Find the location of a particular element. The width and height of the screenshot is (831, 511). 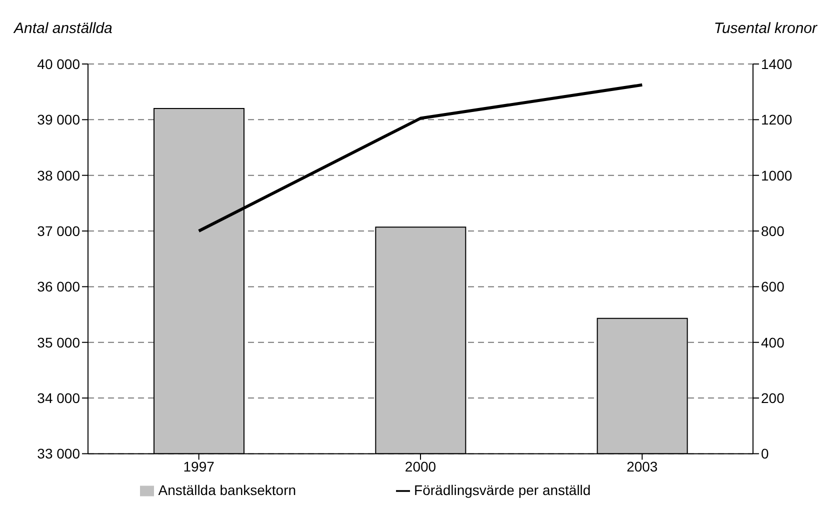

y-axis-title: Antal anställda is located at coordinates (63, 28).